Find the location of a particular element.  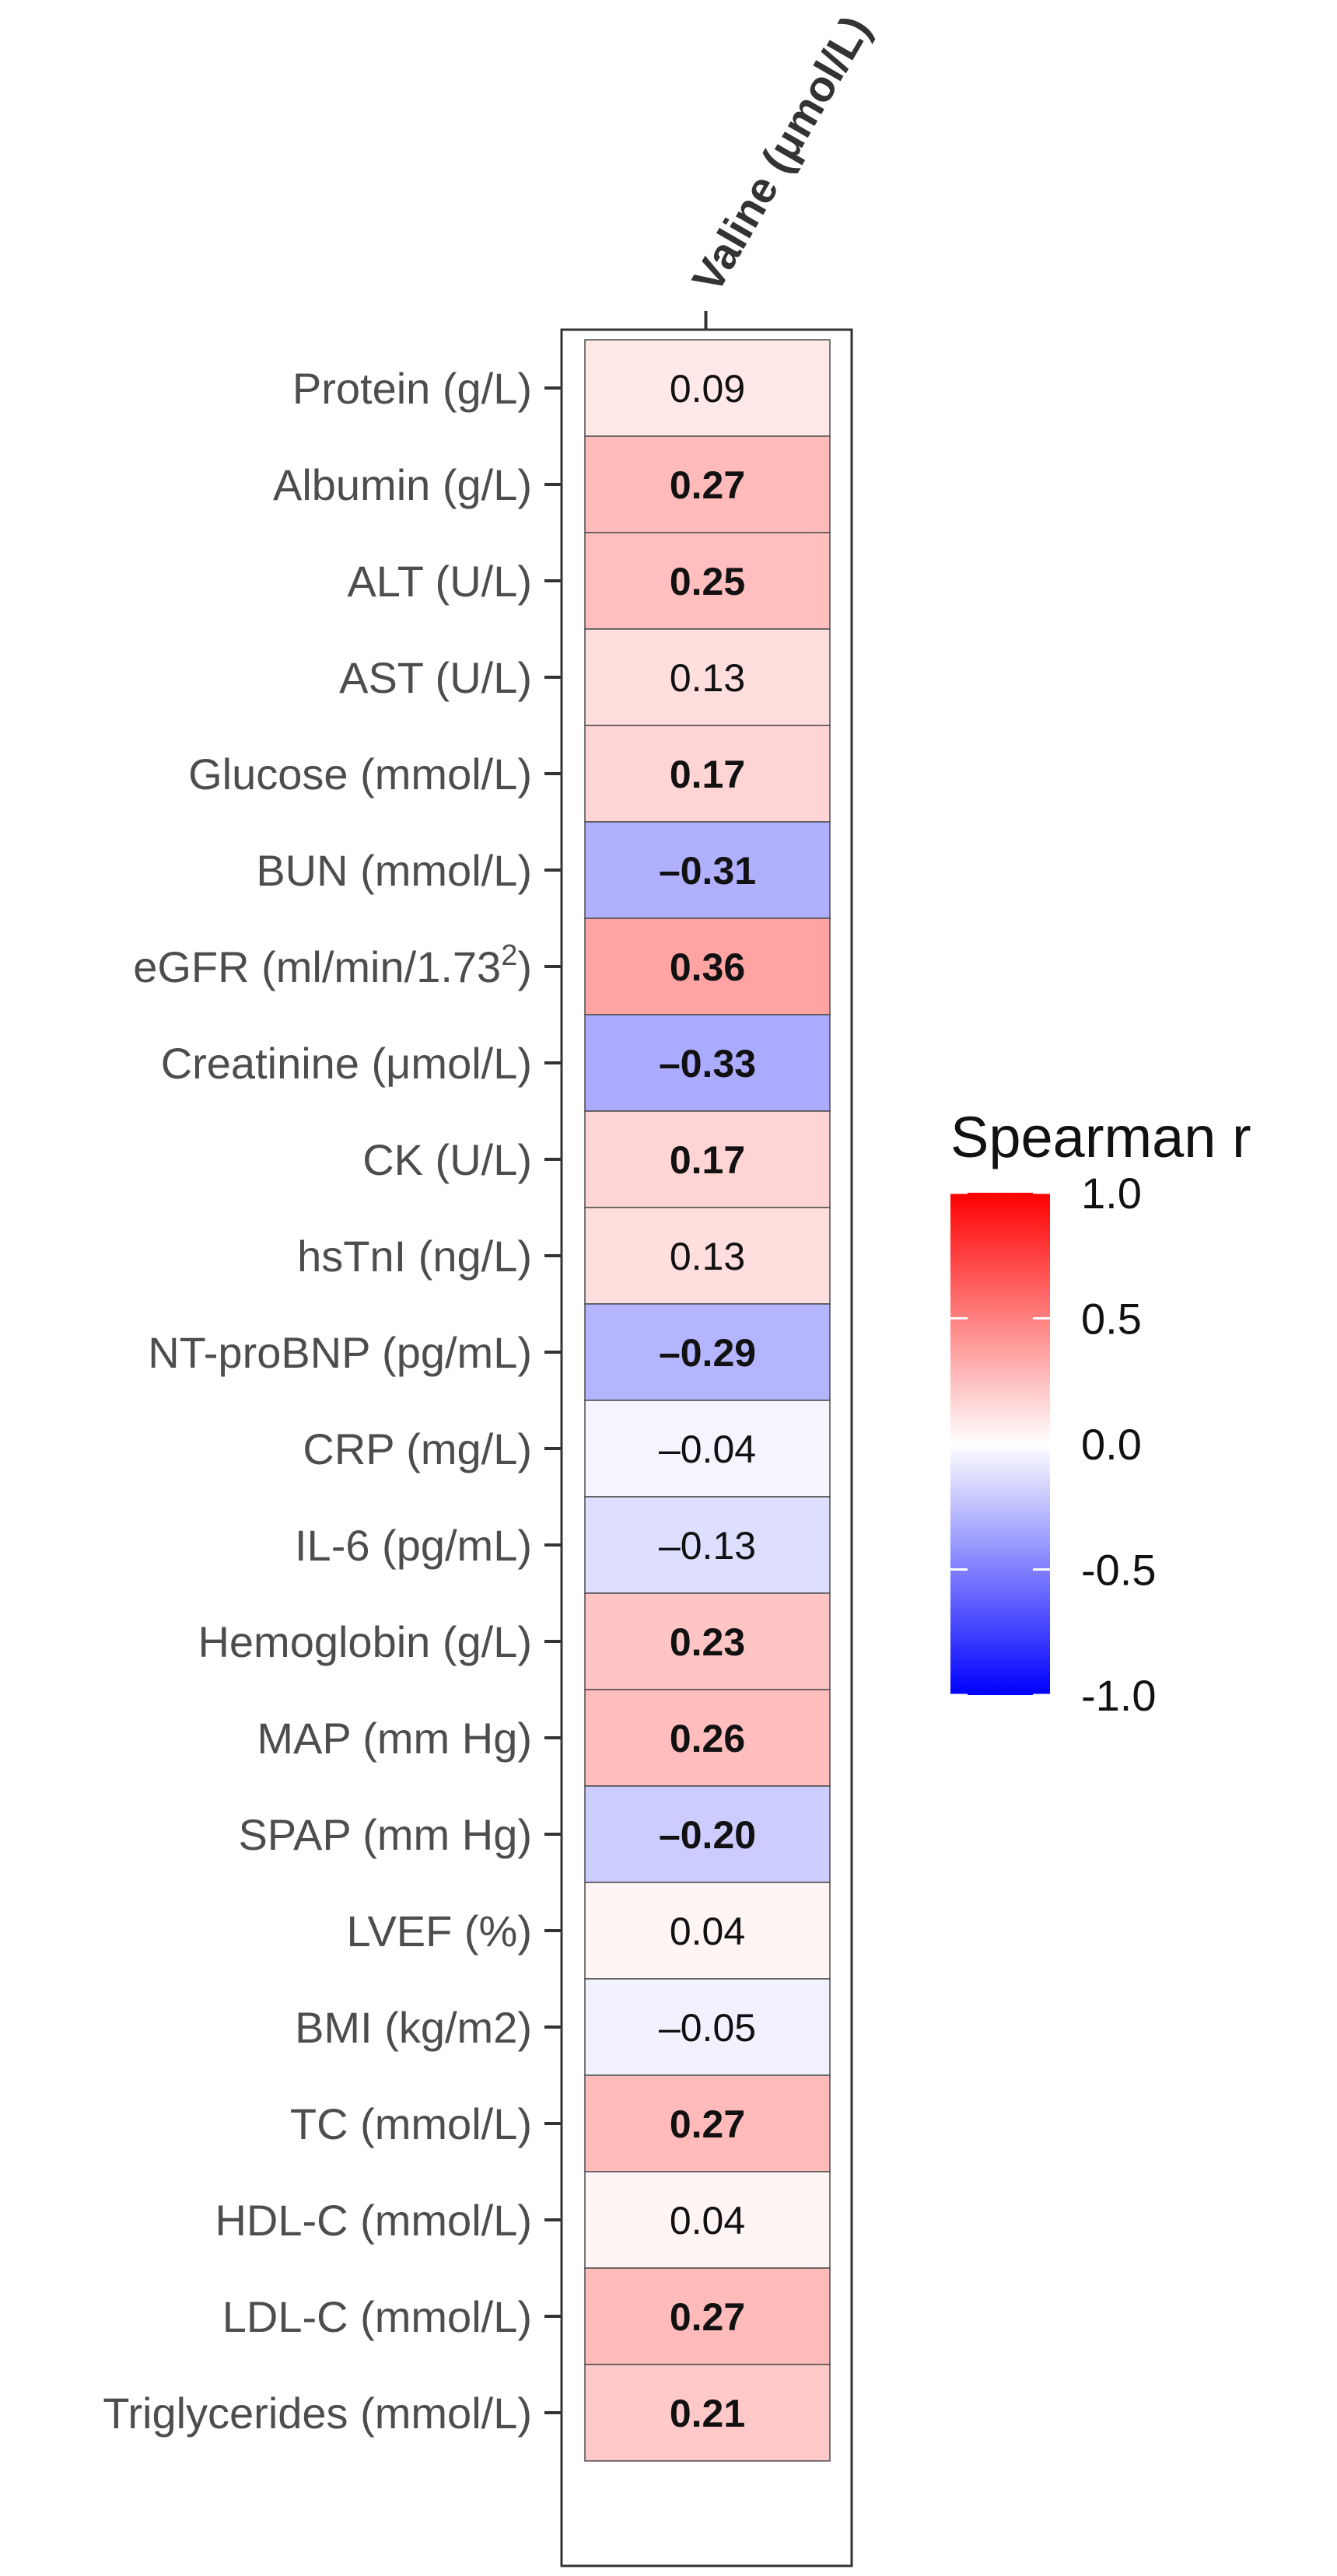

cell-value-label: 0.25 is located at coordinates (708, 581).